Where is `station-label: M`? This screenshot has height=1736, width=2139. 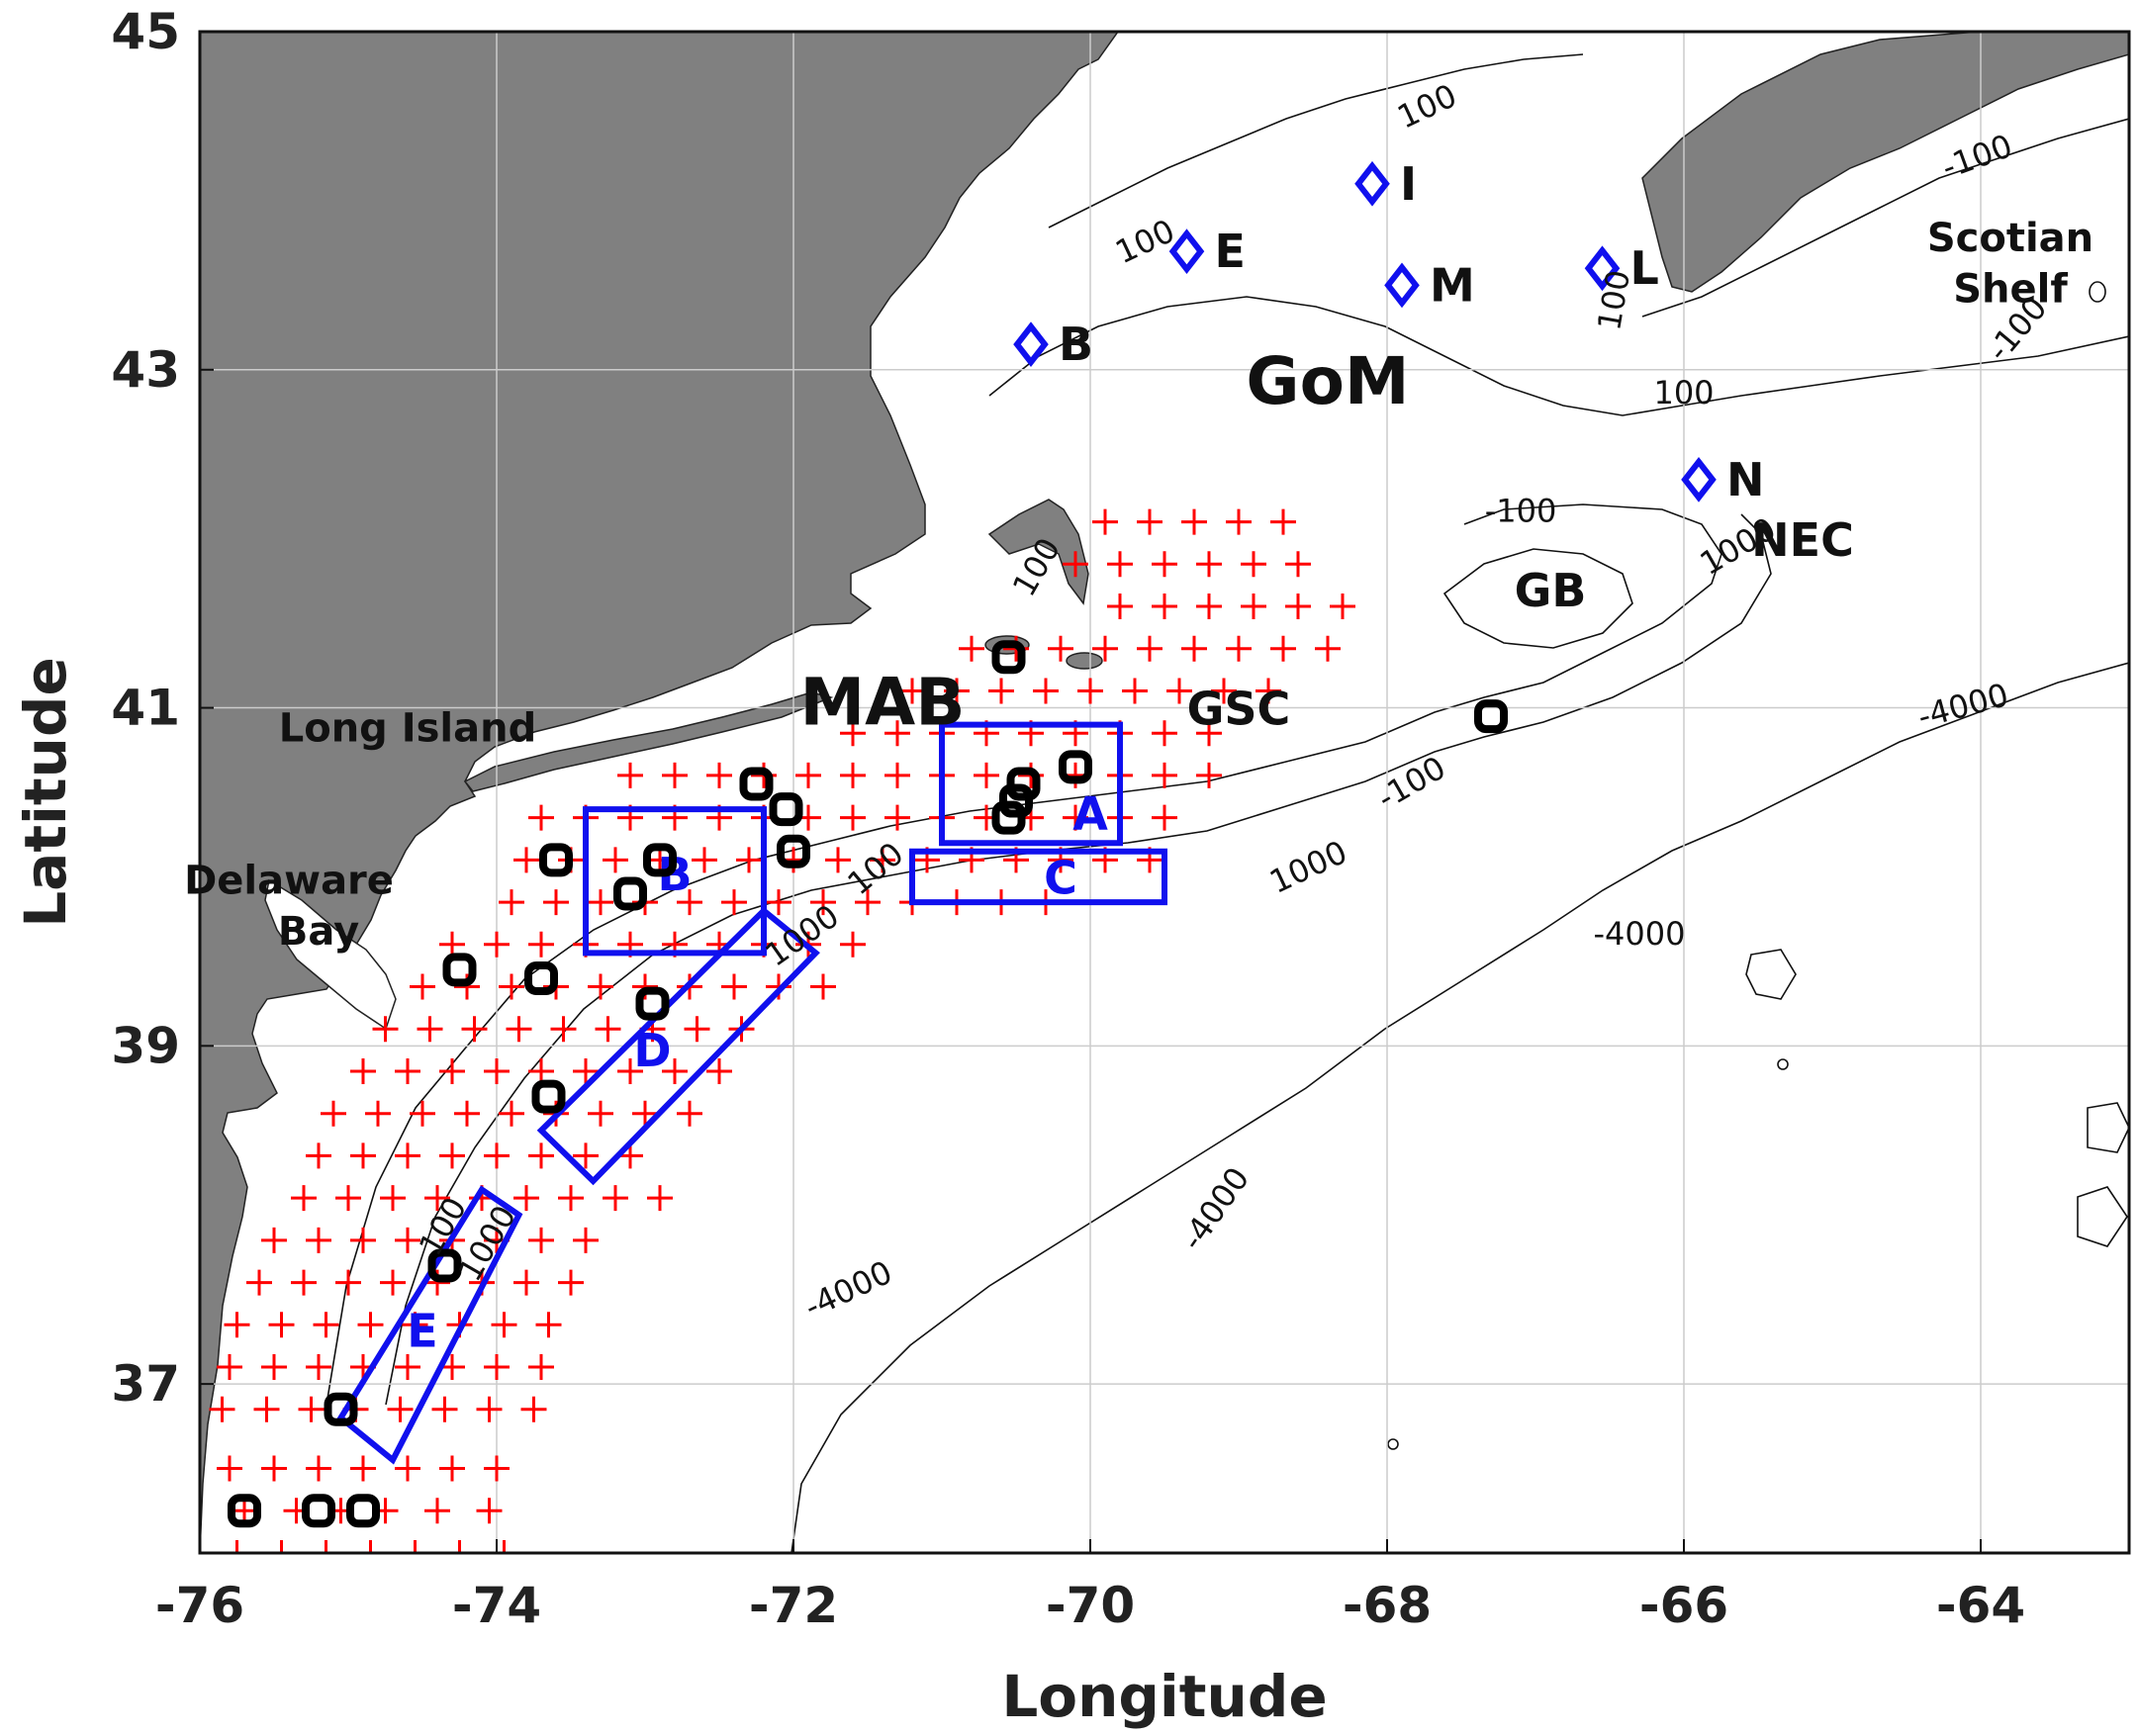
station-label: M is located at coordinates (1452, 285).